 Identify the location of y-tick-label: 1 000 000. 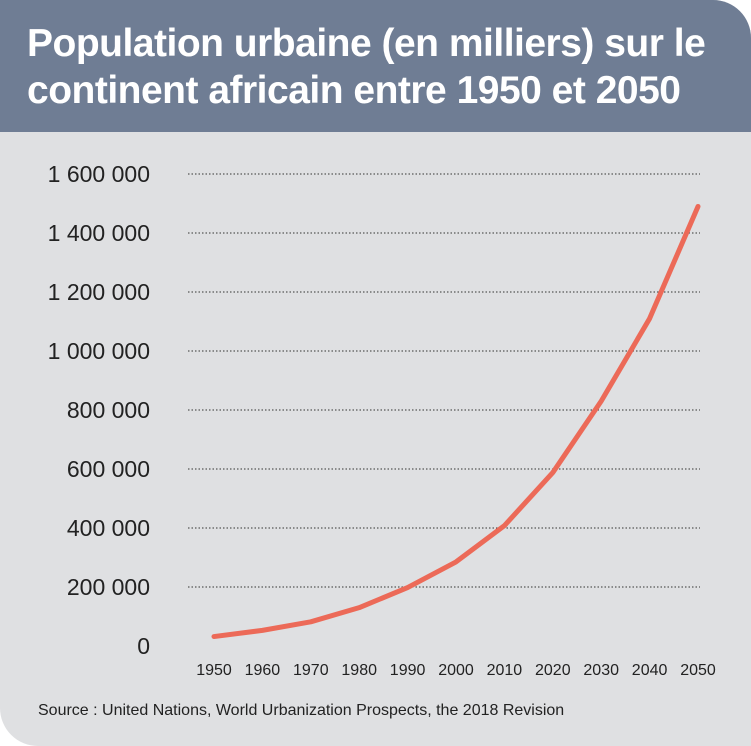
(99, 351).